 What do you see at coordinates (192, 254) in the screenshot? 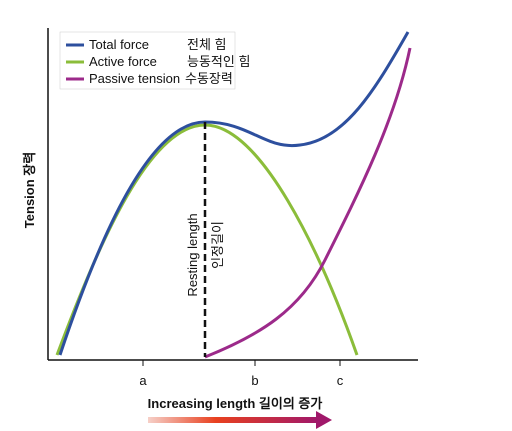
I see `annotation: Resting length` at bounding box center [192, 254].